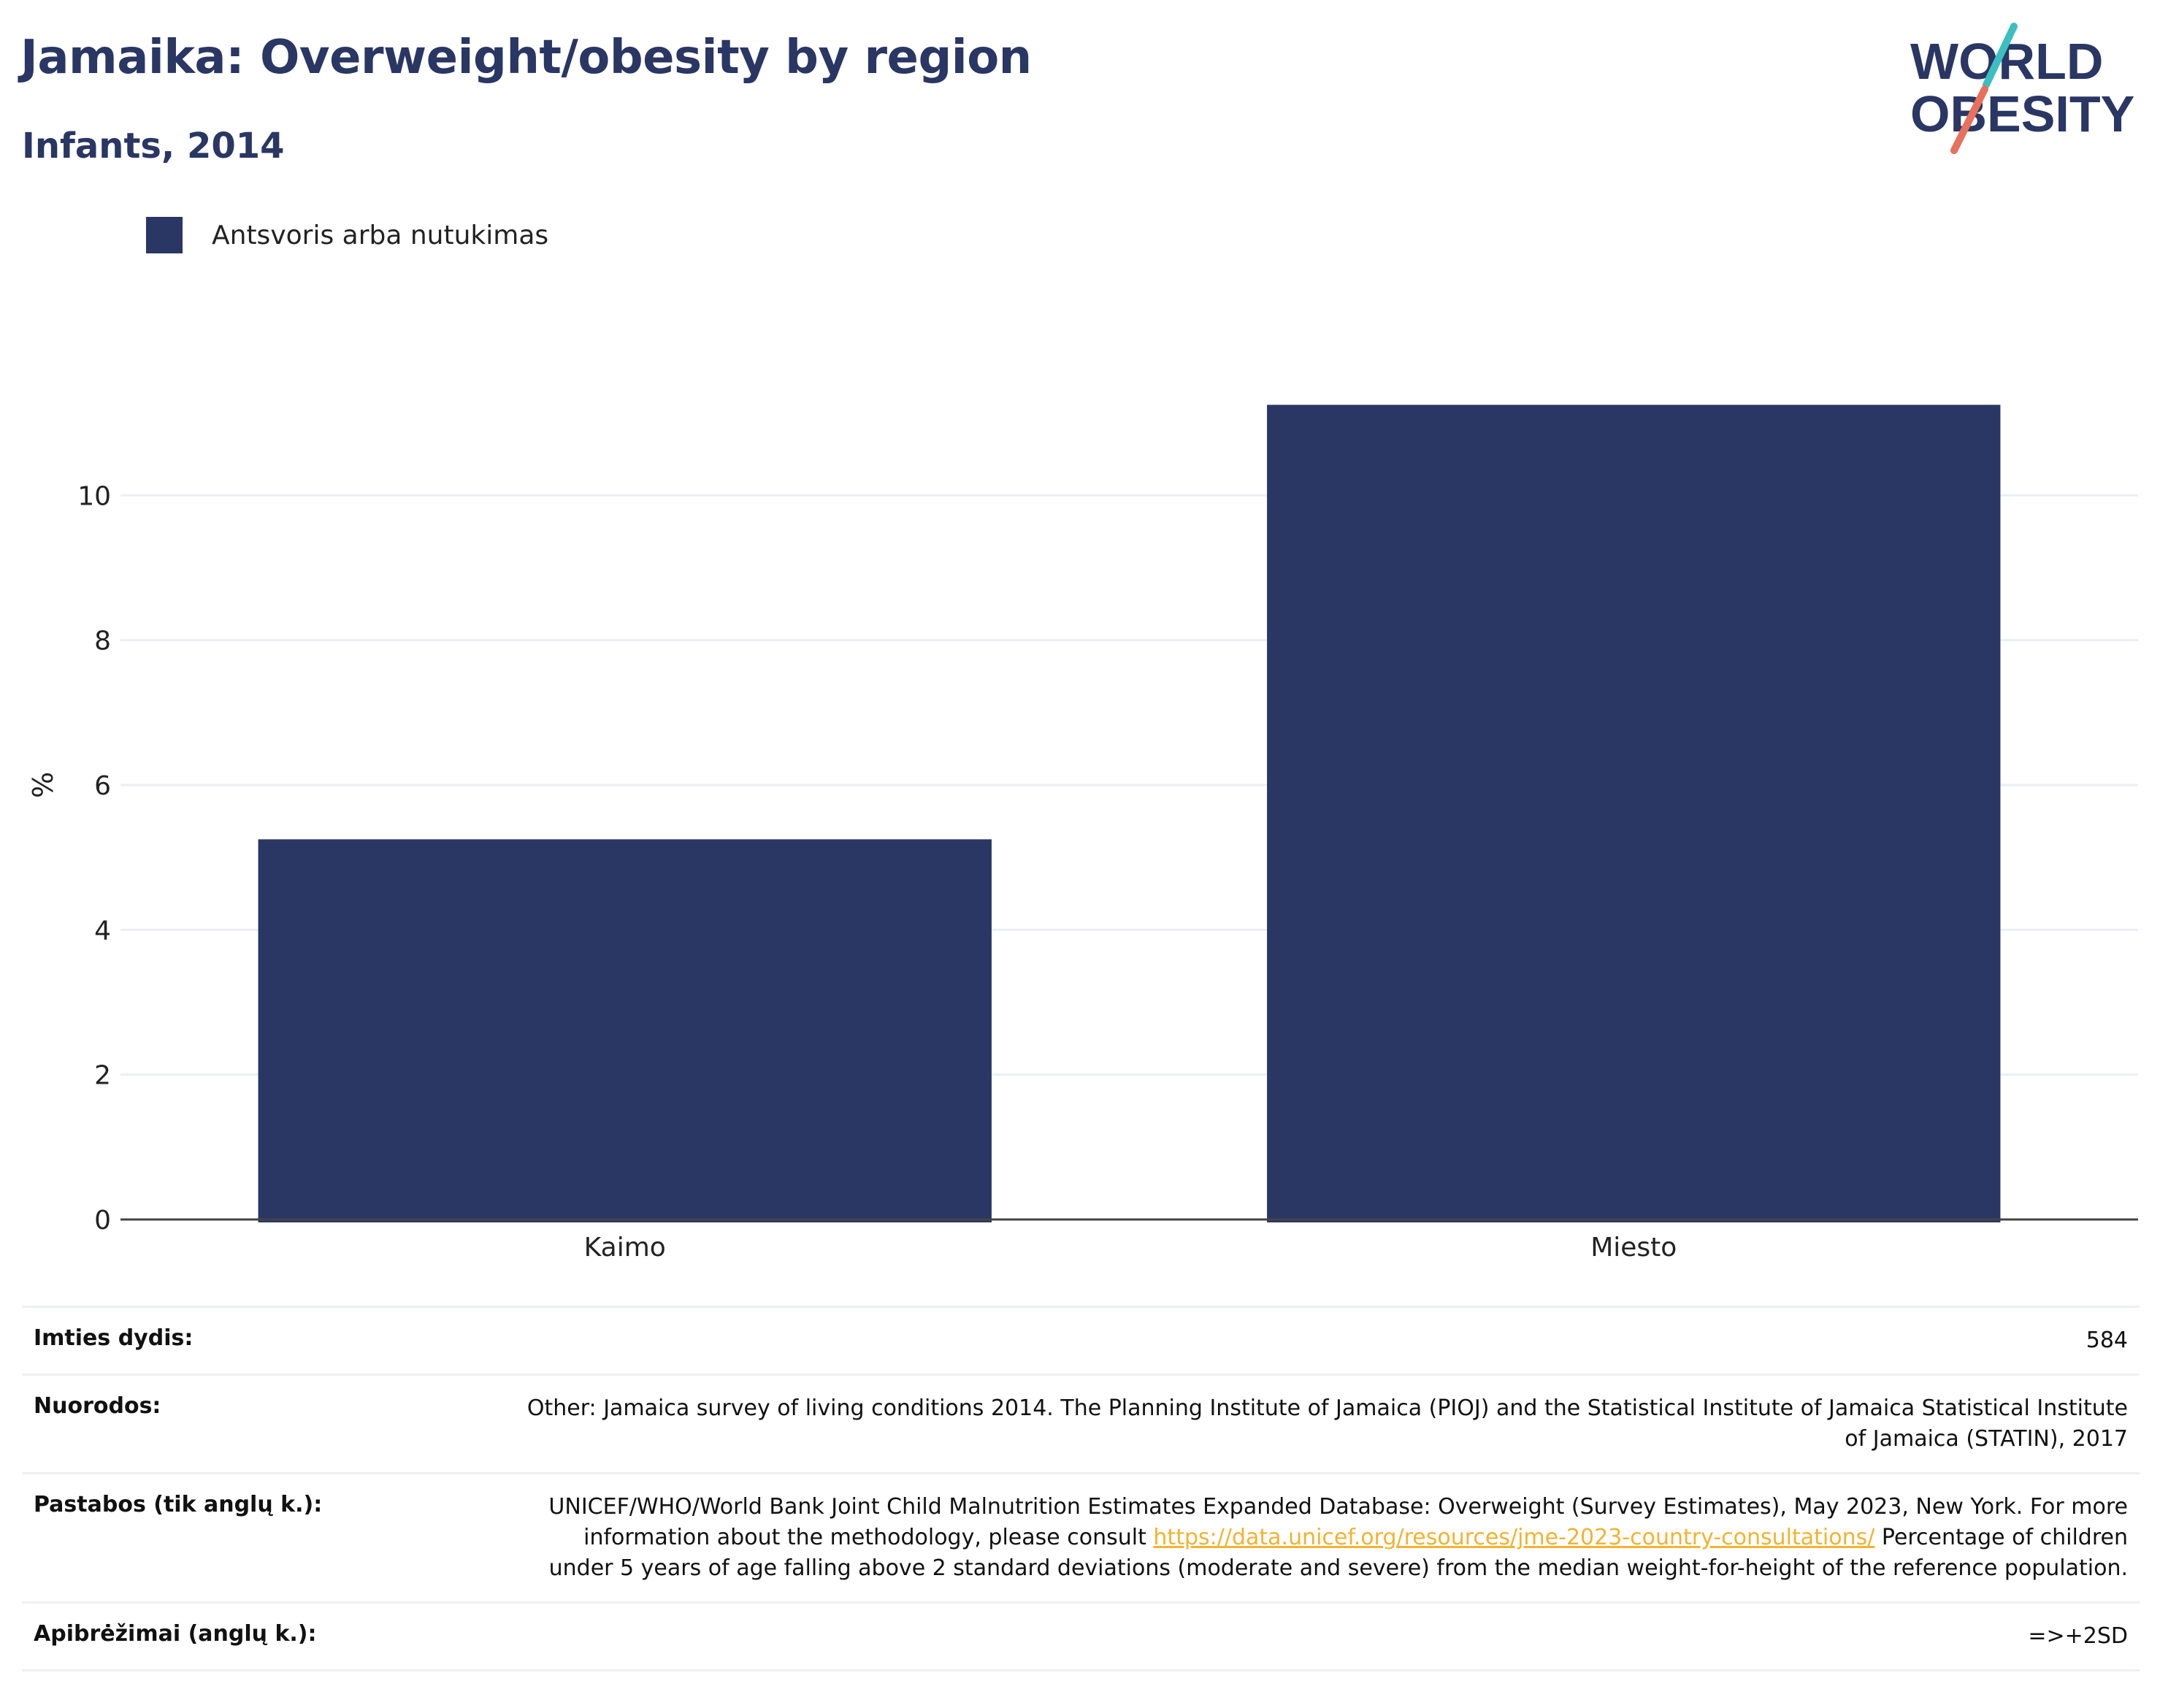  I want to click on legend-swatch, so click(164, 235).